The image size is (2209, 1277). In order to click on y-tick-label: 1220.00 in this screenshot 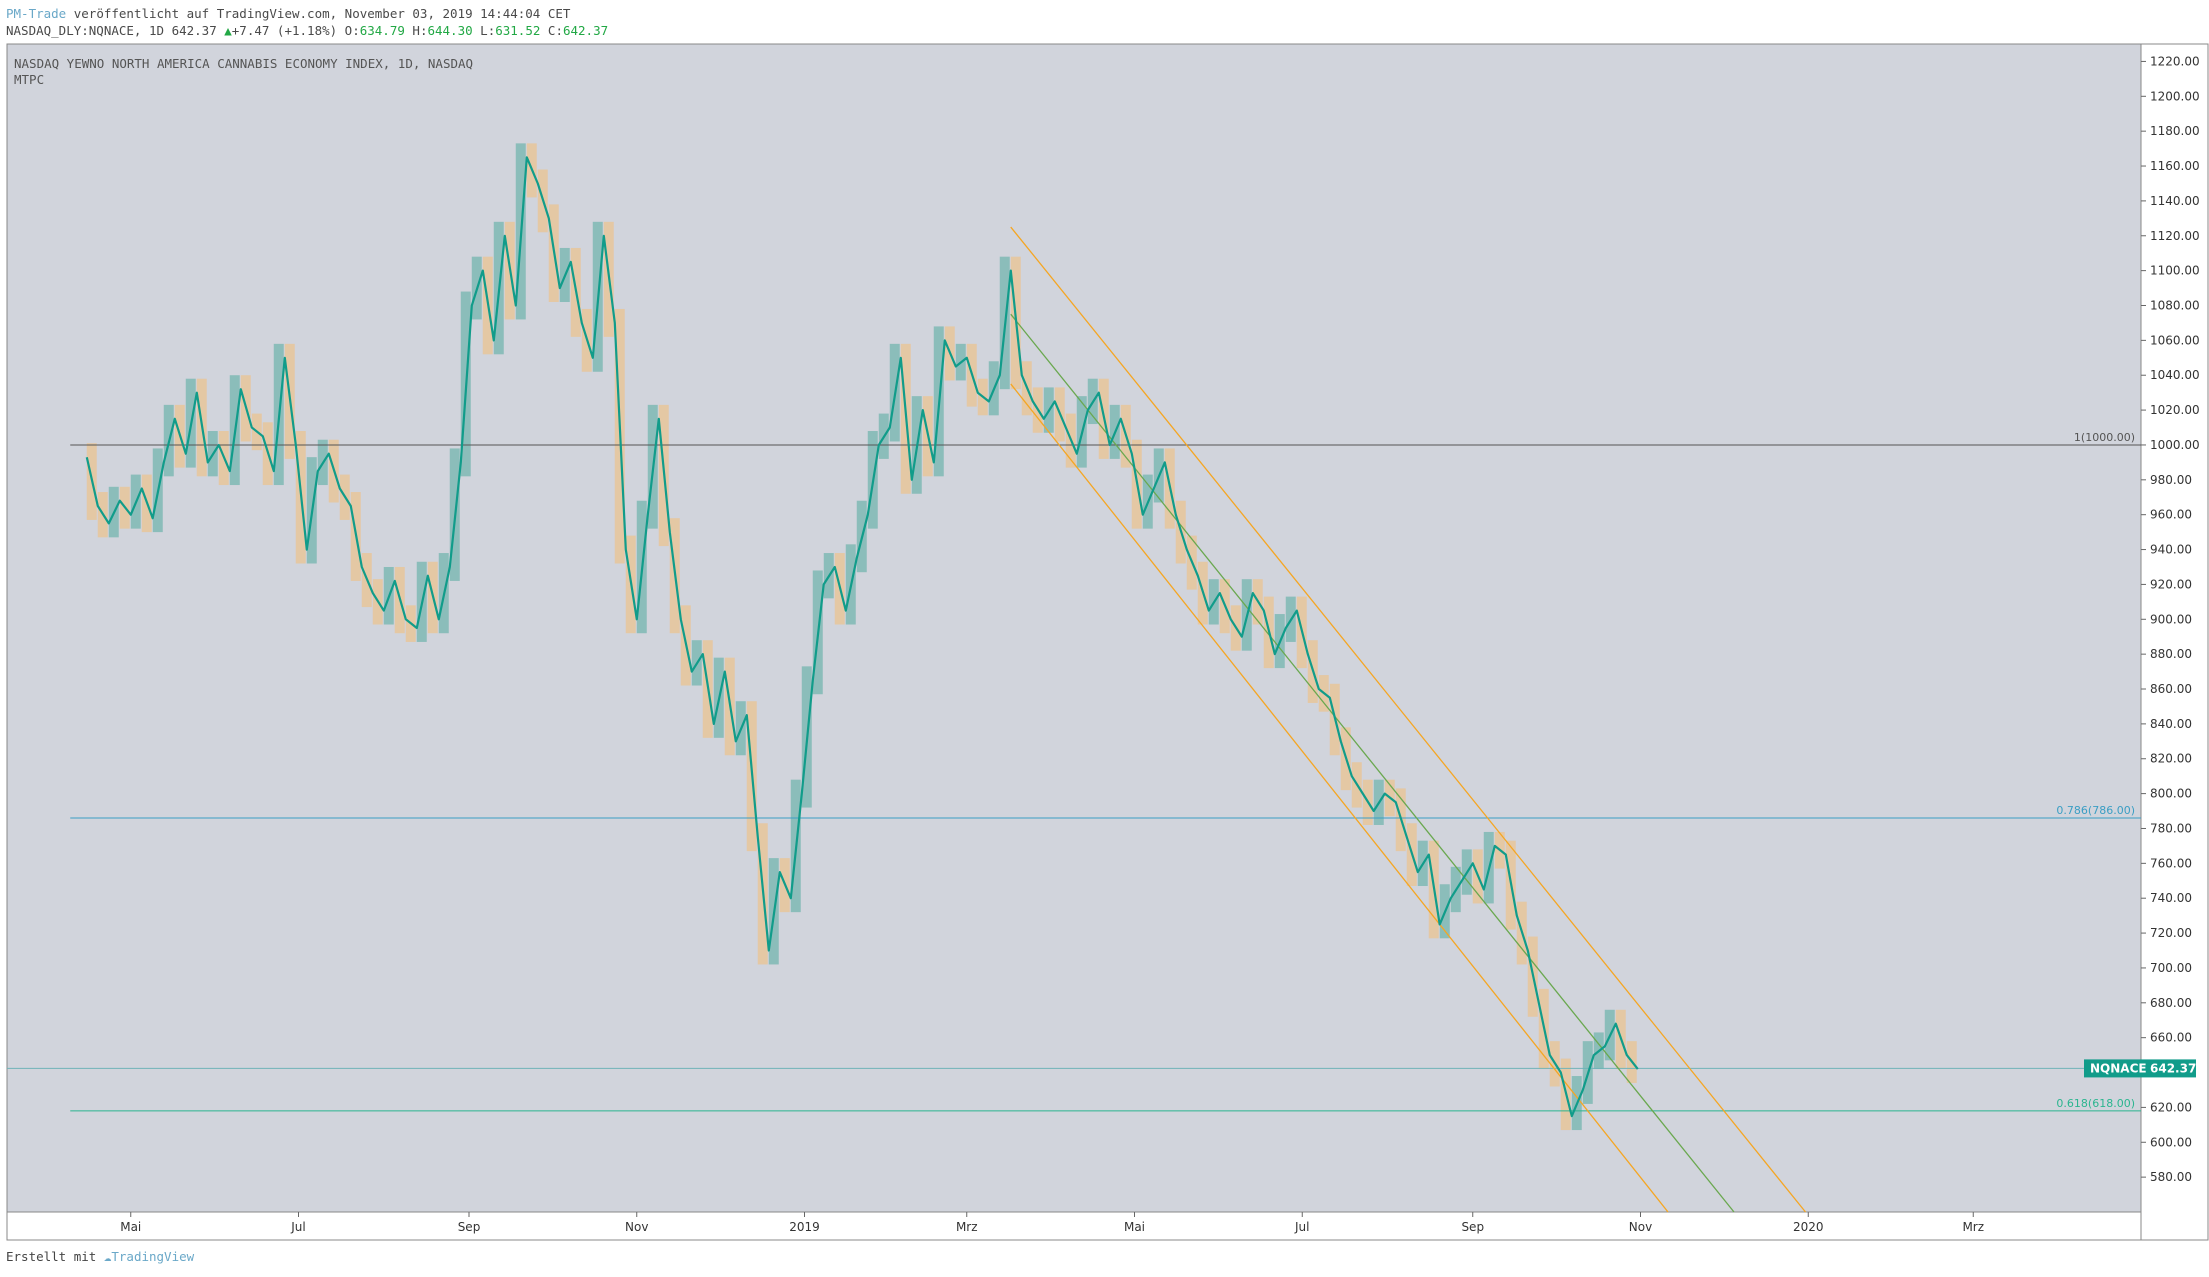, I will do `click(2175, 61)`.